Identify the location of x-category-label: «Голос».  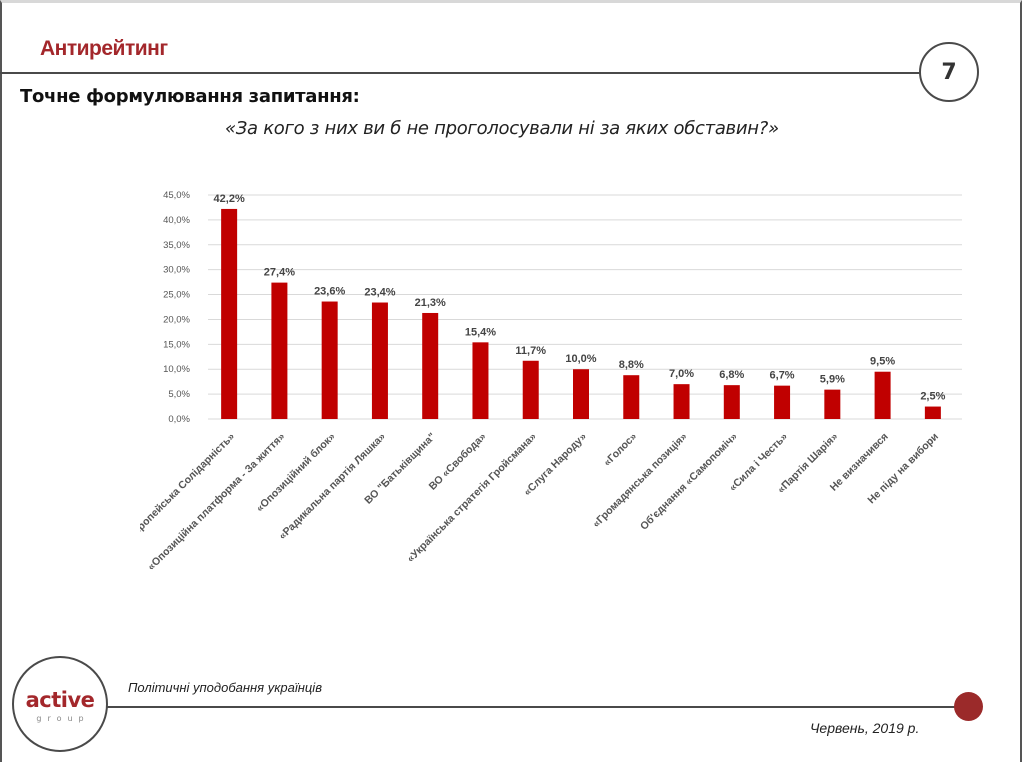
(620, 450).